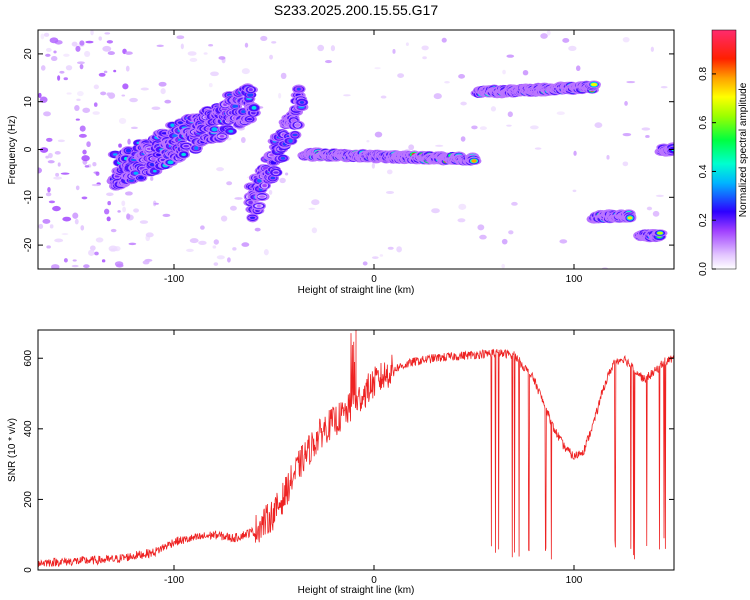  What do you see at coordinates (12, 450) in the screenshot?
I see `snr-y-axis-label: SNR (10 * v/v)` at bounding box center [12, 450].